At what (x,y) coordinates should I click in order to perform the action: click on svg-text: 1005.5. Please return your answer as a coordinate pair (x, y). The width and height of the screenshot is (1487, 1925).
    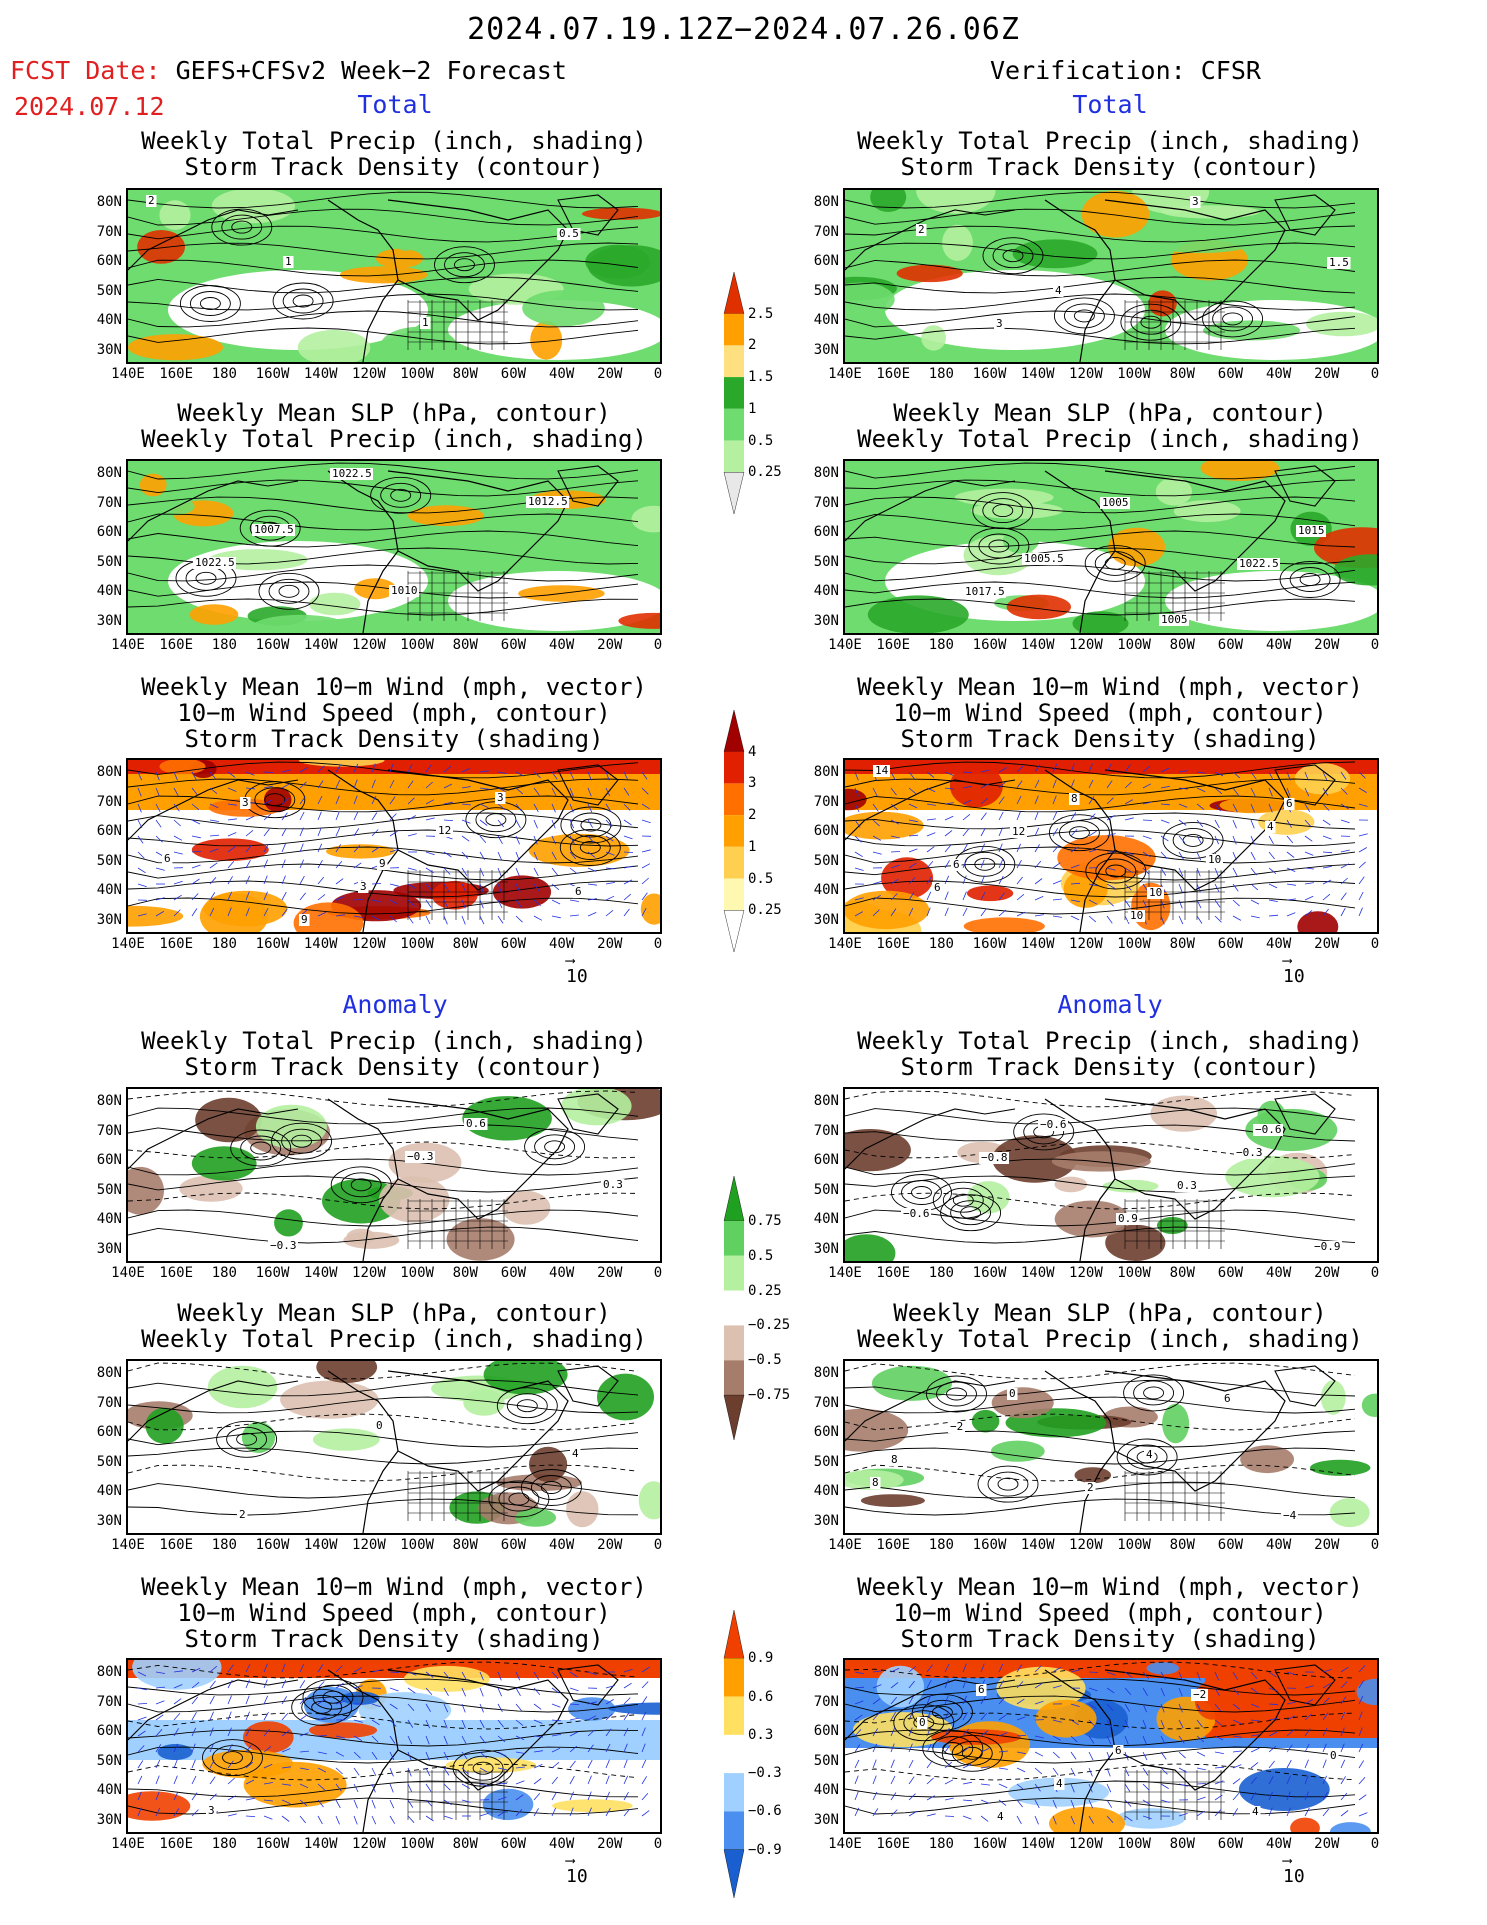
    Looking at the image, I should click on (1044, 558).